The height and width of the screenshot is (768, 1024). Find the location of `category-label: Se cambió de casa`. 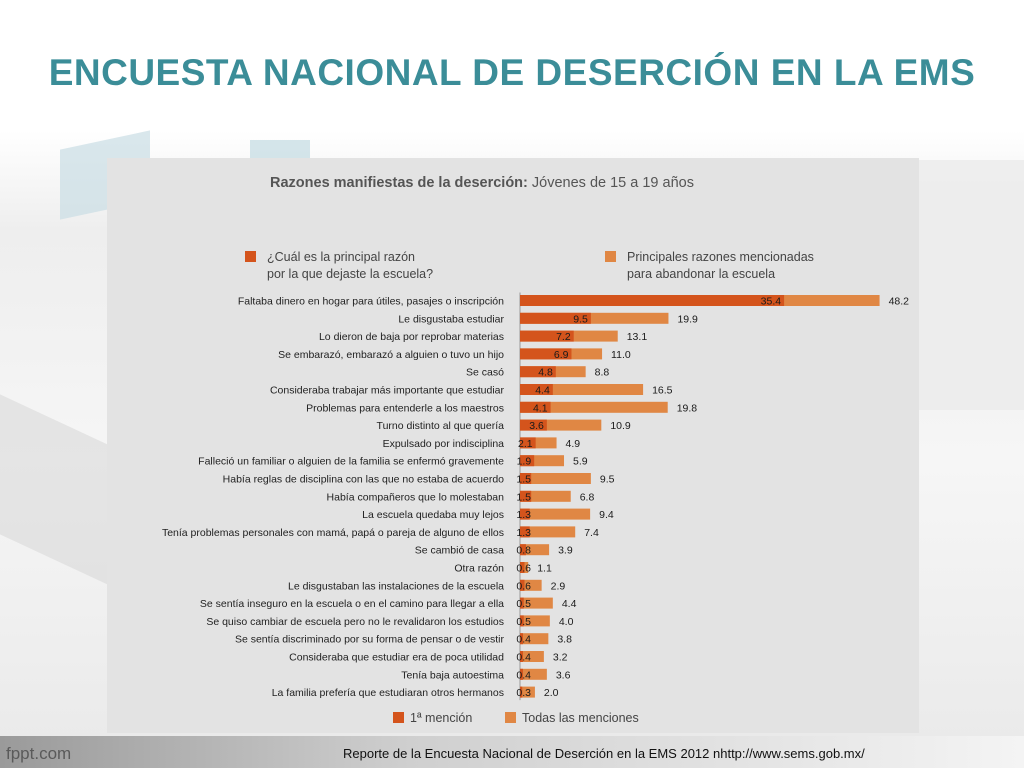

category-label: Se cambió de casa is located at coordinates (459, 551).